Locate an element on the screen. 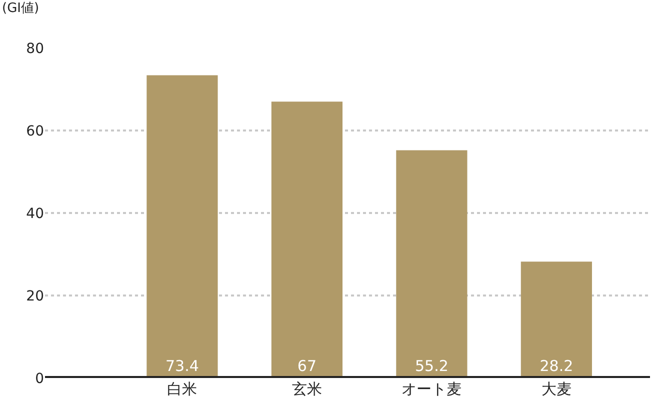  y-axis-title: (GI値) is located at coordinates (21, 8).